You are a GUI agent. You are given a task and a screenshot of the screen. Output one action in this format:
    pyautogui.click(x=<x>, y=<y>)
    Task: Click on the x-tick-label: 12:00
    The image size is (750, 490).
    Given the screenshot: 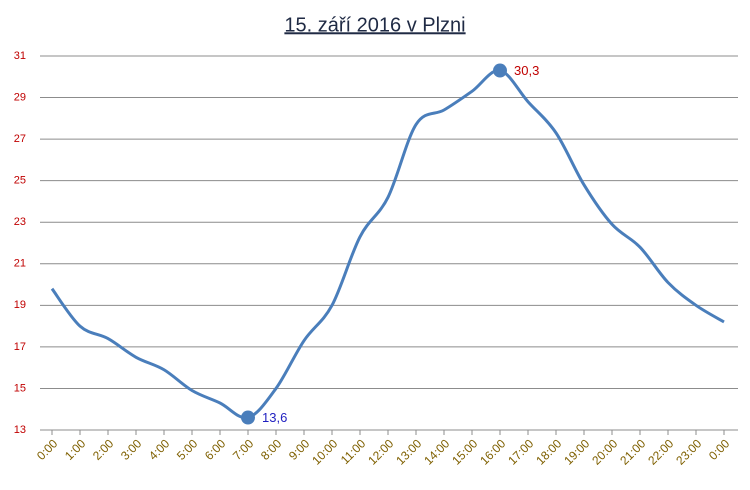 What is the action you would take?
    pyautogui.click(x=380, y=451)
    